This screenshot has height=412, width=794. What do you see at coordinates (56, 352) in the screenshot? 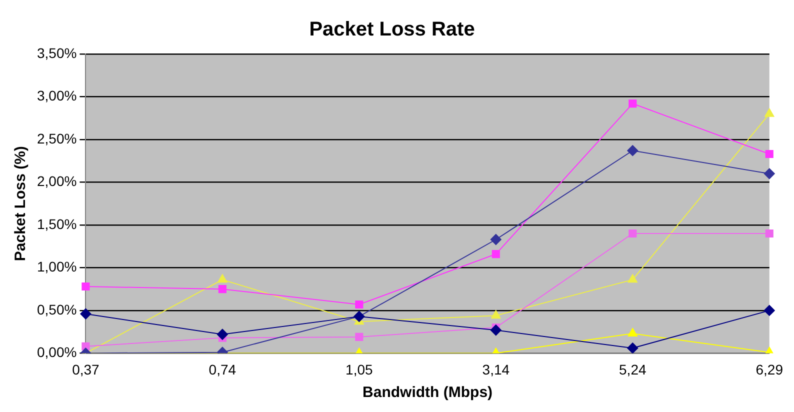
I see `y-tick-label: 0,00%` at bounding box center [56, 352].